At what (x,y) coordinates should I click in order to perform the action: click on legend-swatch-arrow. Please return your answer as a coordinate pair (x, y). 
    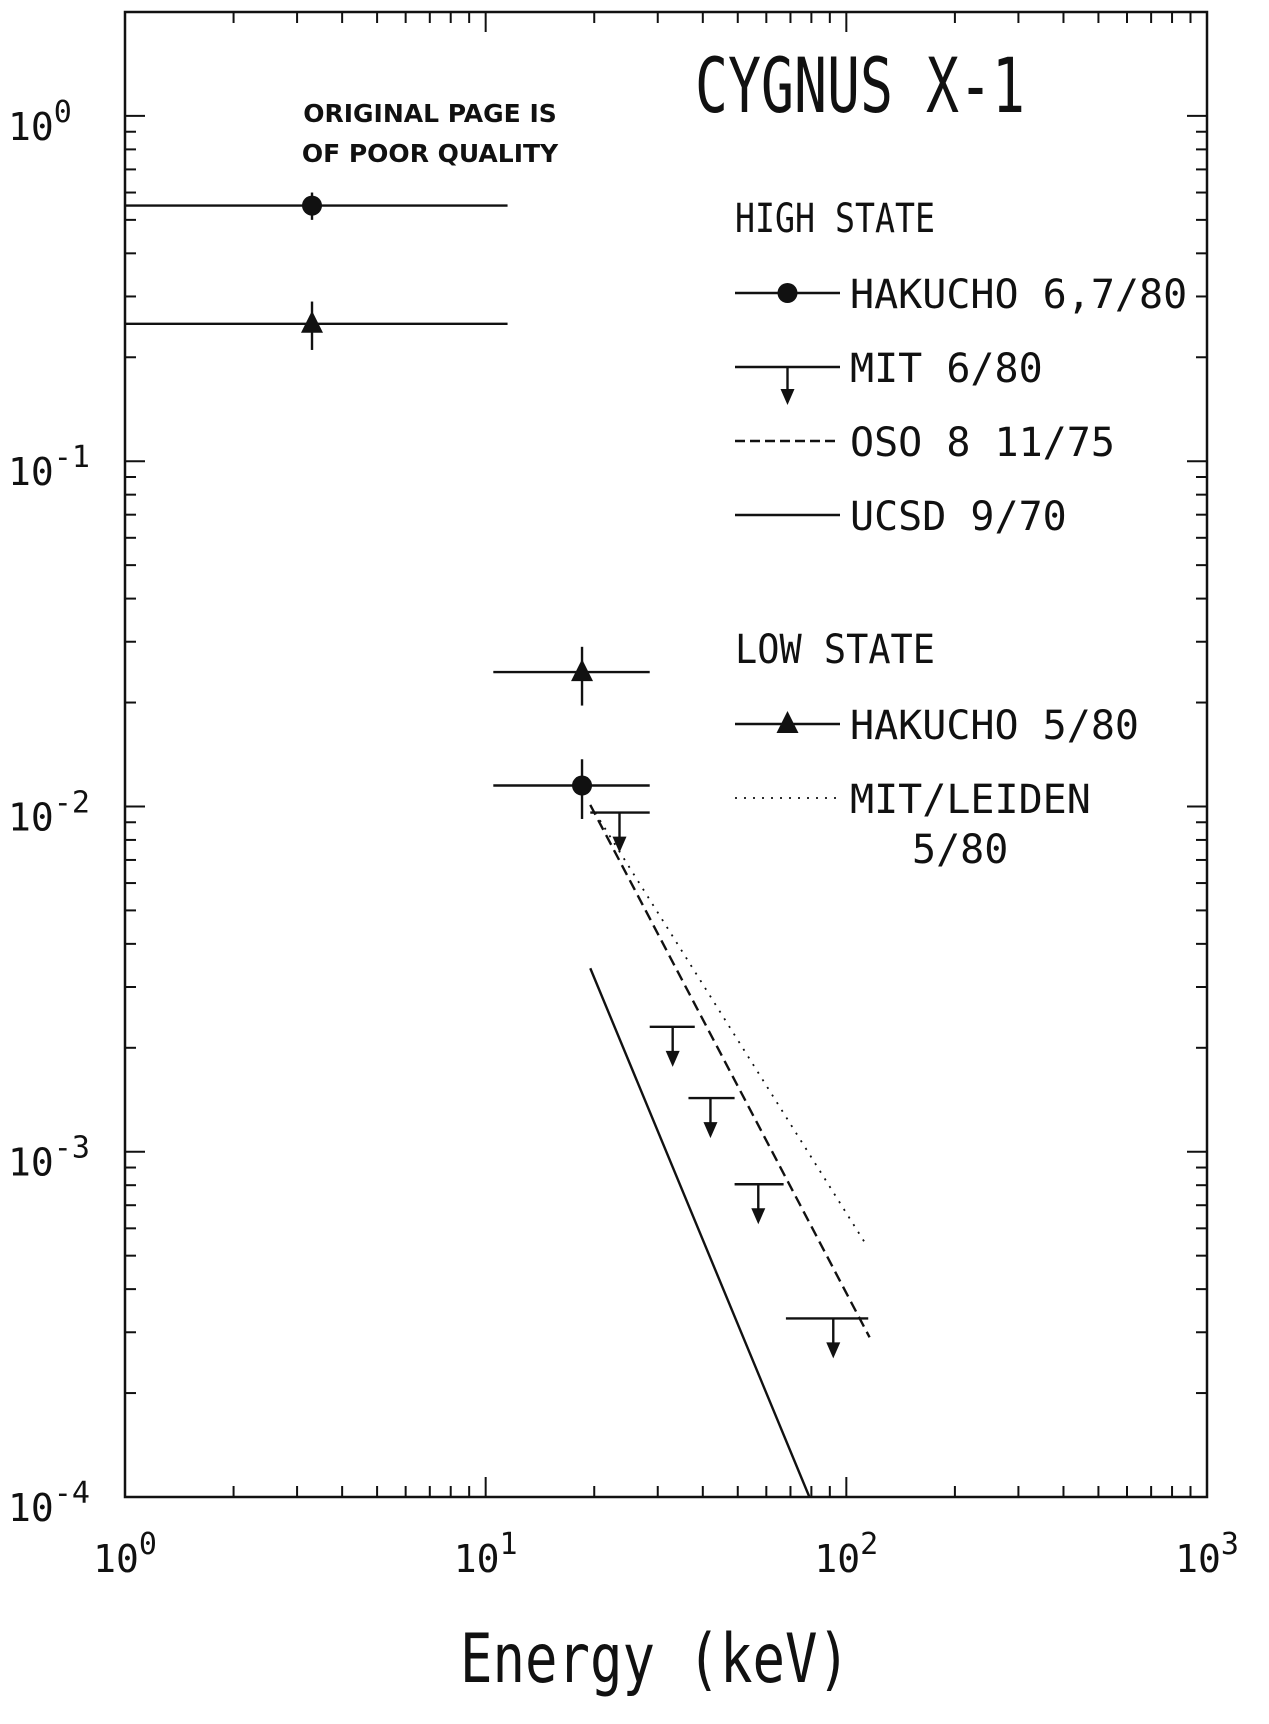
    Looking at the image, I should click on (787, 397).